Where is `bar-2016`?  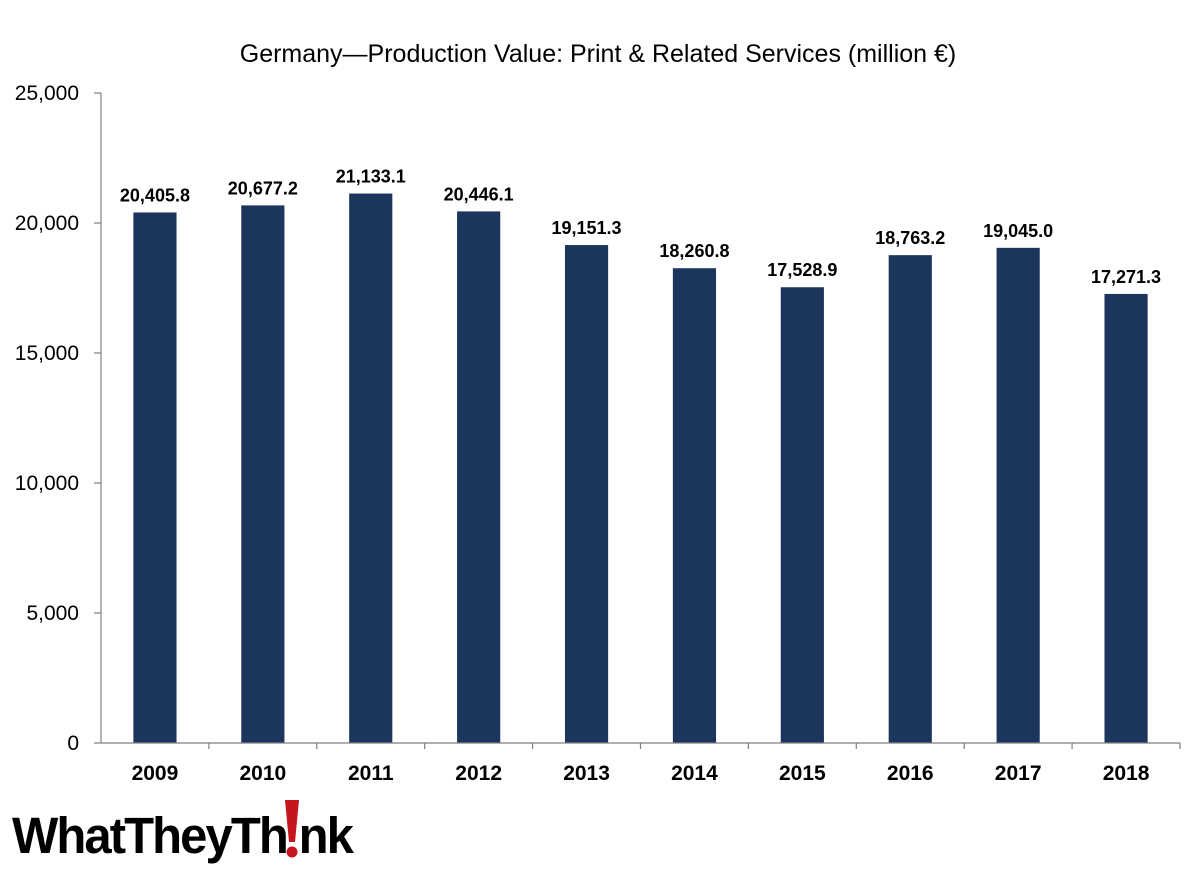 bar-2016 is located at coordinates (910, 499).